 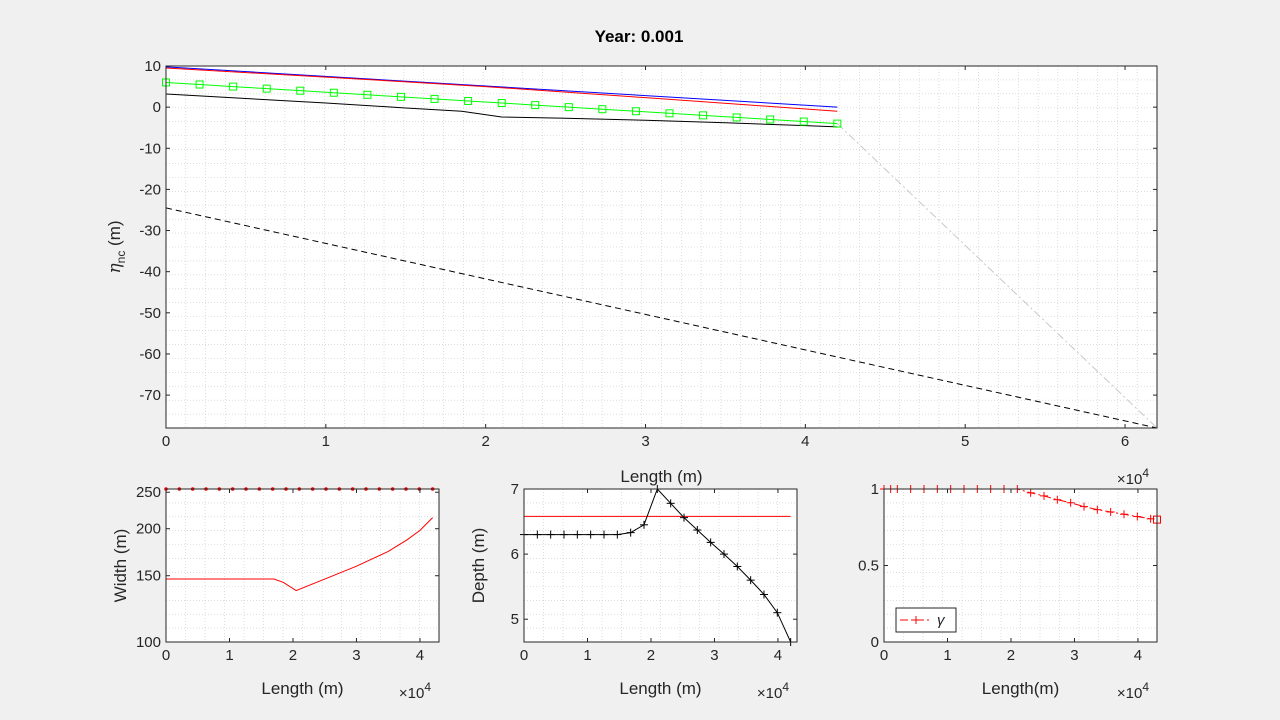 What do you see at coordinates (515, 554) in the screenshot?
I see `depth-ytick-label: 6` at bounding box center [515, 554].